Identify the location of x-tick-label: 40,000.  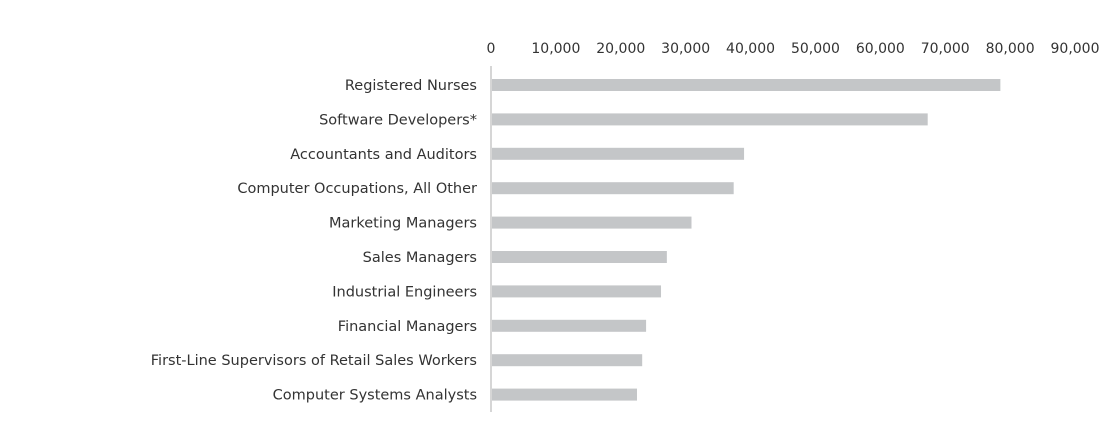
(750, 49).